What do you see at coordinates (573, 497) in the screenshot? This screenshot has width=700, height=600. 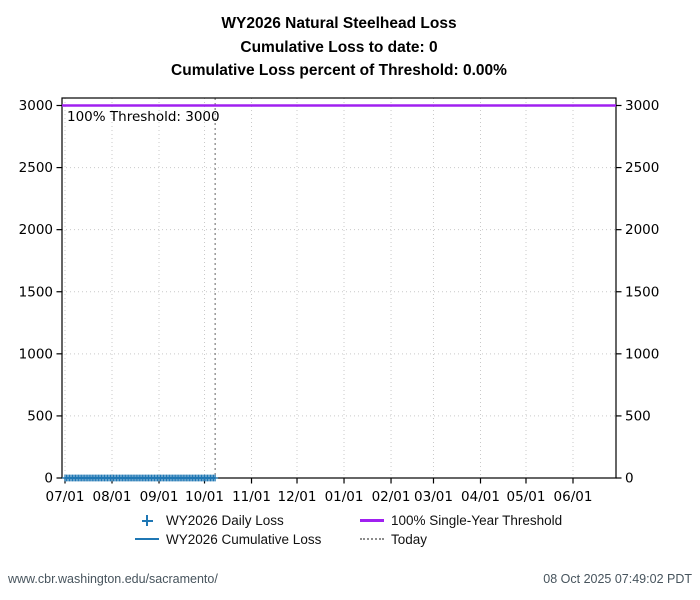 I see `x-tick-label: 06/01` at bounding box center [573, 497].